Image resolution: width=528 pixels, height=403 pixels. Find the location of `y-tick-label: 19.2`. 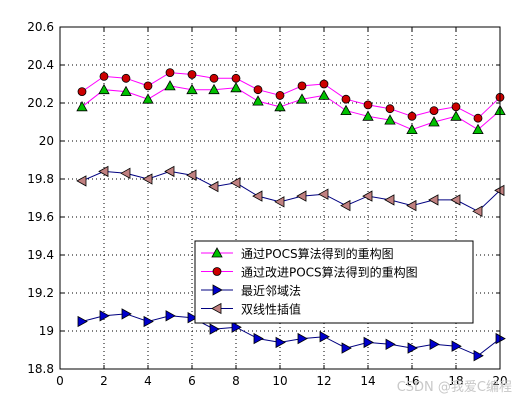

y-tick-label: 19.2 is located at coordinates (40, 293).